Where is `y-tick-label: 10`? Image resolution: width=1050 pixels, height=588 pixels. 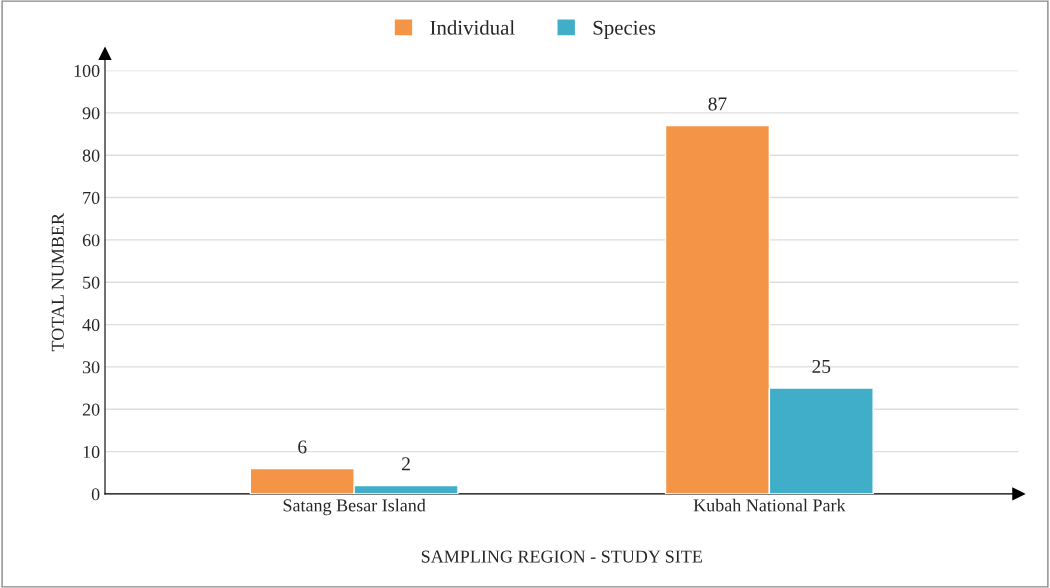 y-tick-label: 10 is located at coordinates (91, 452).